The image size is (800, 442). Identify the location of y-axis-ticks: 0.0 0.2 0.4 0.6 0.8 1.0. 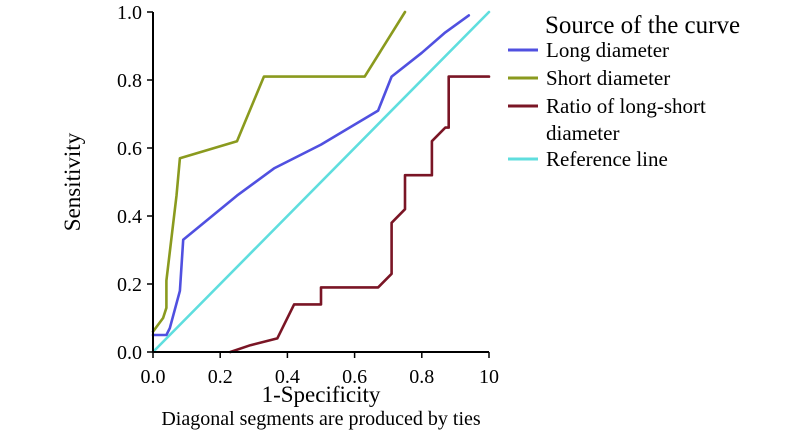
(135, 183).